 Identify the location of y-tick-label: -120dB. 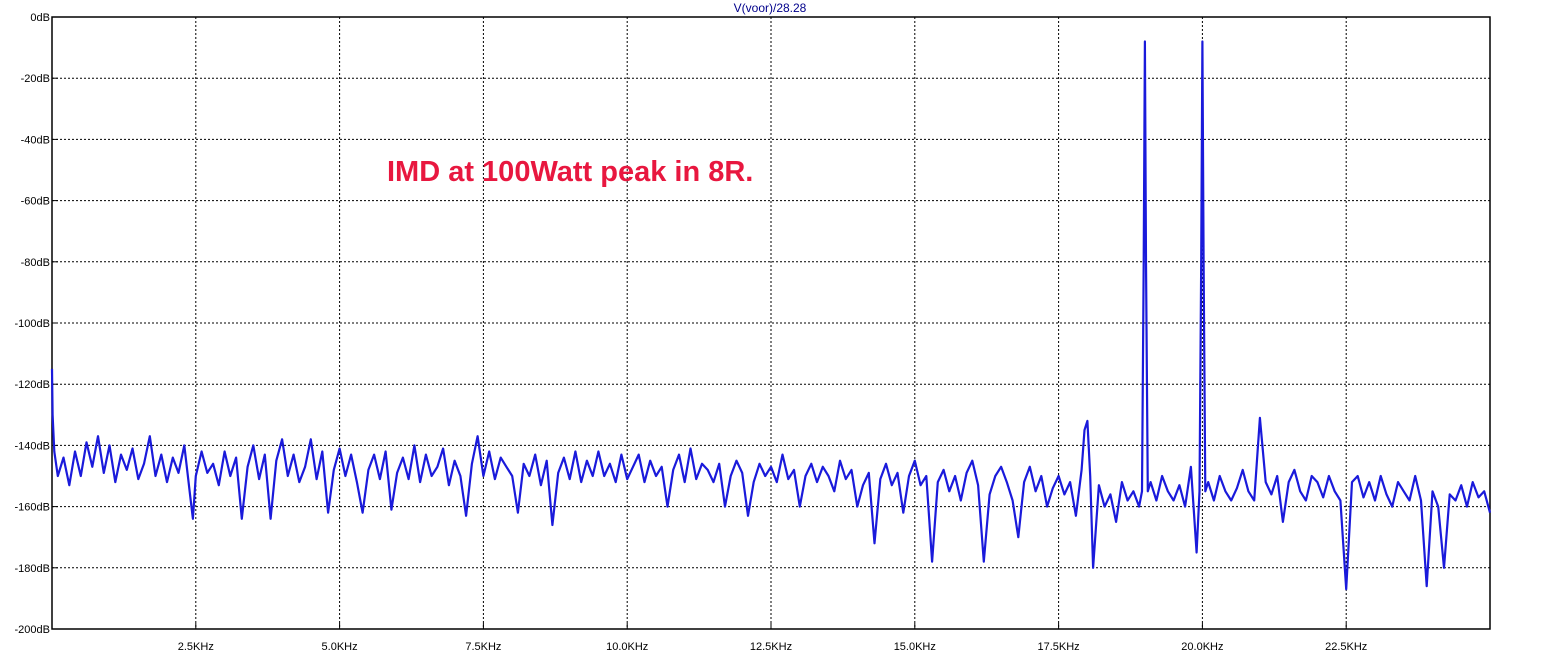
(32, 385).